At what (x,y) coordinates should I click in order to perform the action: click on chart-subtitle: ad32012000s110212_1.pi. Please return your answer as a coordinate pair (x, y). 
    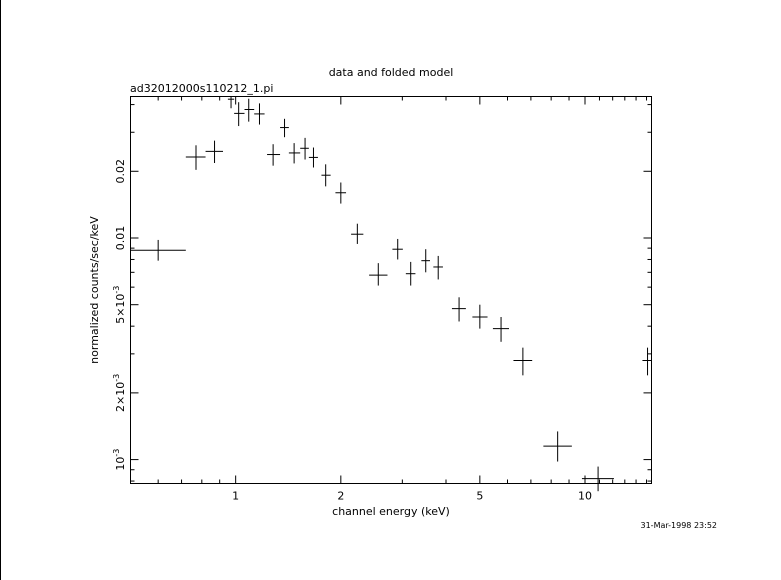
    Looking at the image, I should click on (201, 88).